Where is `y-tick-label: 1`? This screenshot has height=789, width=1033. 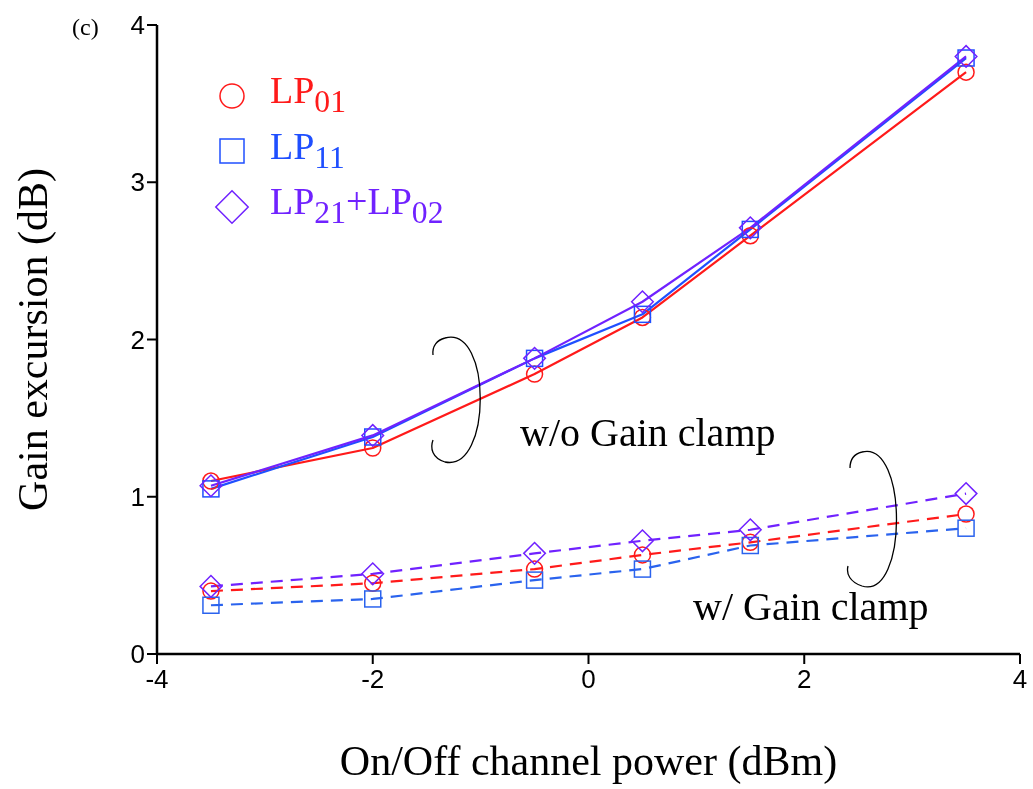 y-tick-label: 1 is located at coordinates (137, 496).